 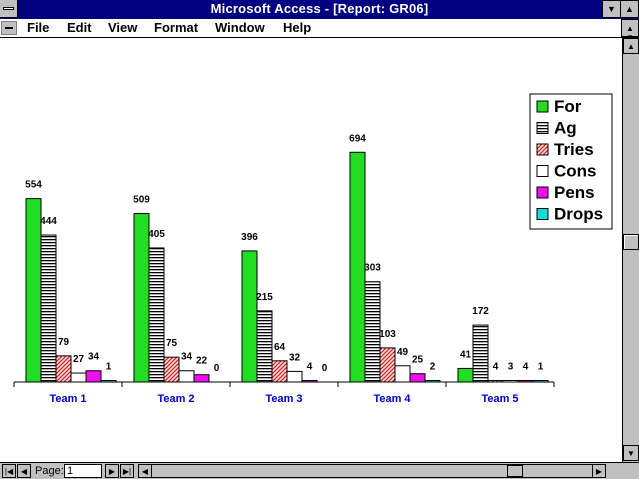 What do you see at coordinates (403, 352) in the screenshot?
I see `data-label-cons-team-4: 49` at bounding box center [403, 352].